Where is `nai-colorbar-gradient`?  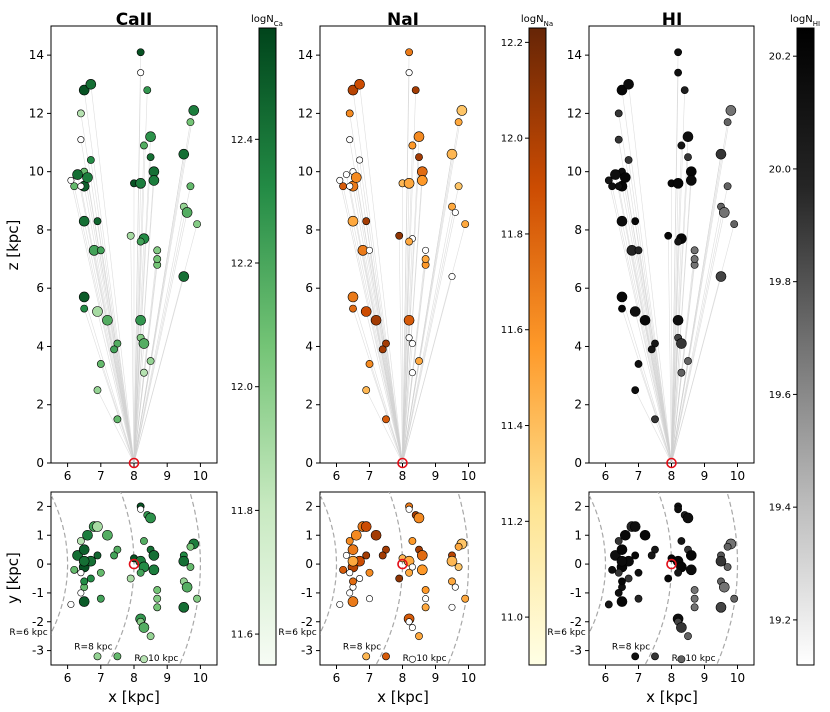
nai-colorbar-gradient is located at coordinates (537, 346).